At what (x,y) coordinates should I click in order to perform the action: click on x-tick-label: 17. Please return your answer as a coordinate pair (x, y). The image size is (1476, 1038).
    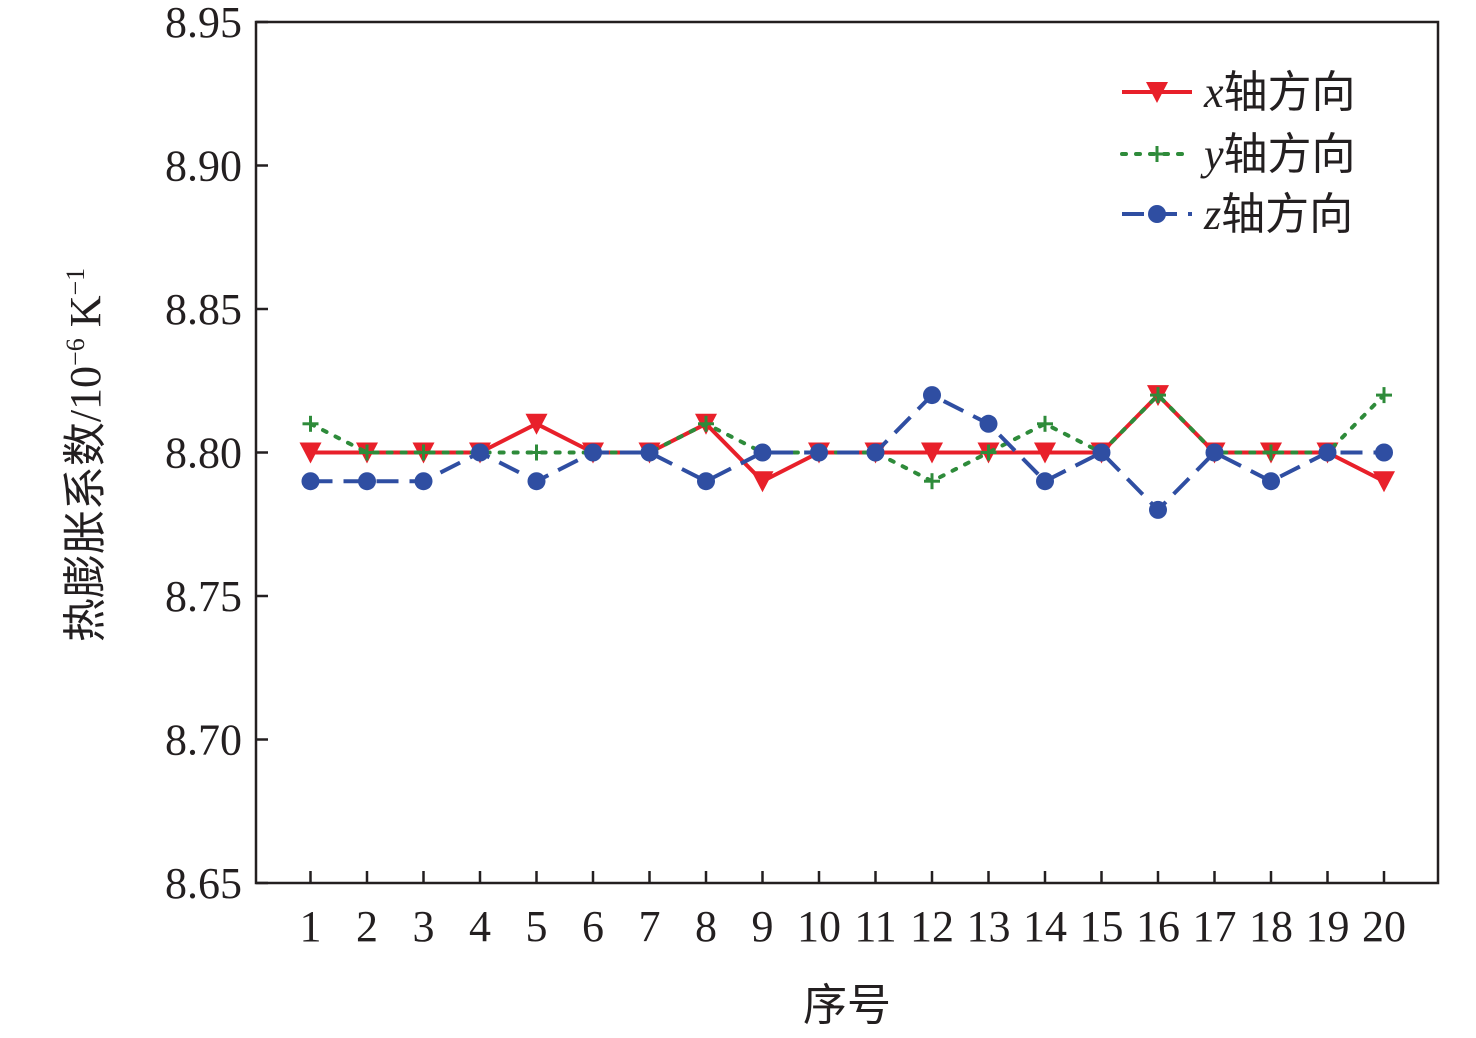
    Looking at the image, I should click on (1215, 926).